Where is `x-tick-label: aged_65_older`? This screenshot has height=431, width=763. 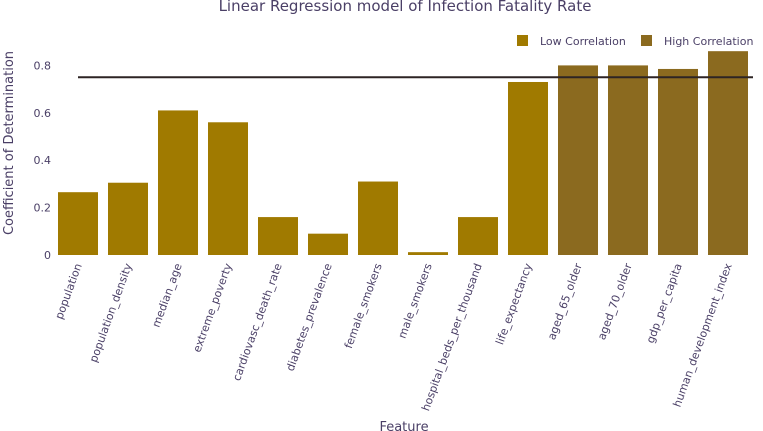
x-tick-label: aged_65_older is located at coordinates (565, 301).